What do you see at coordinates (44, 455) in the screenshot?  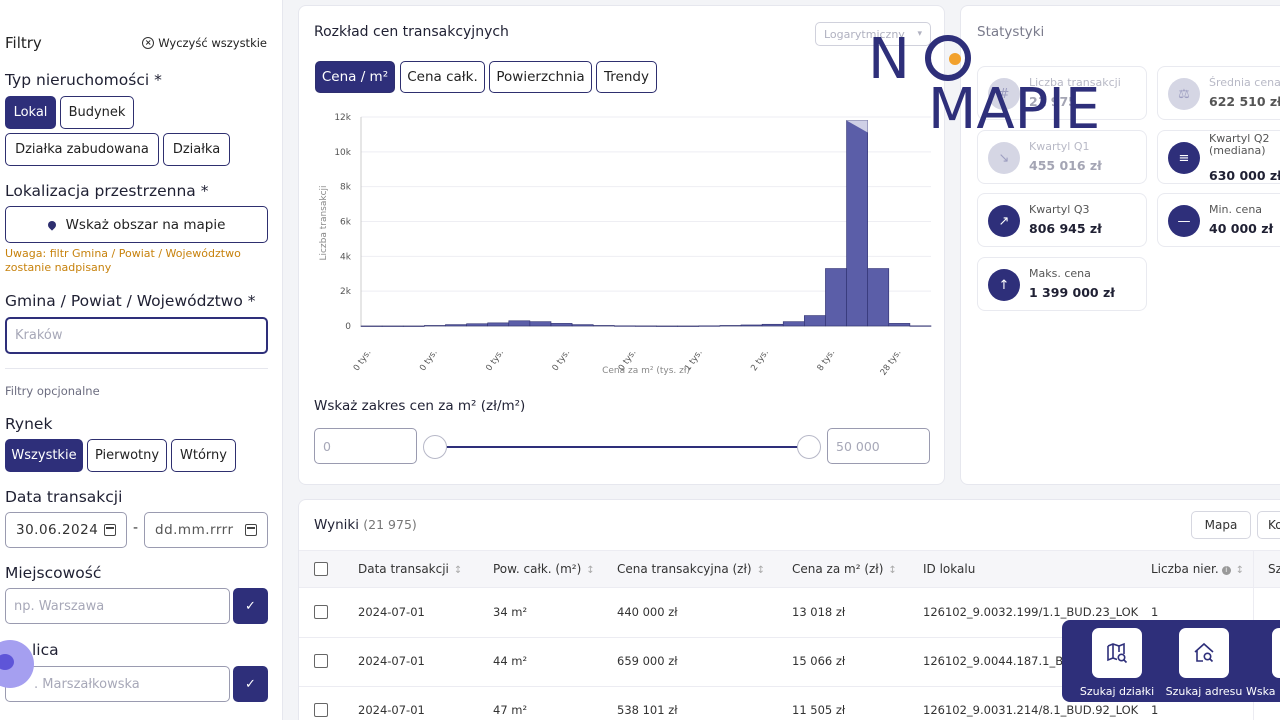 I see `chip-wszystkie: Wszystkie` at bounding box center [44, 455].